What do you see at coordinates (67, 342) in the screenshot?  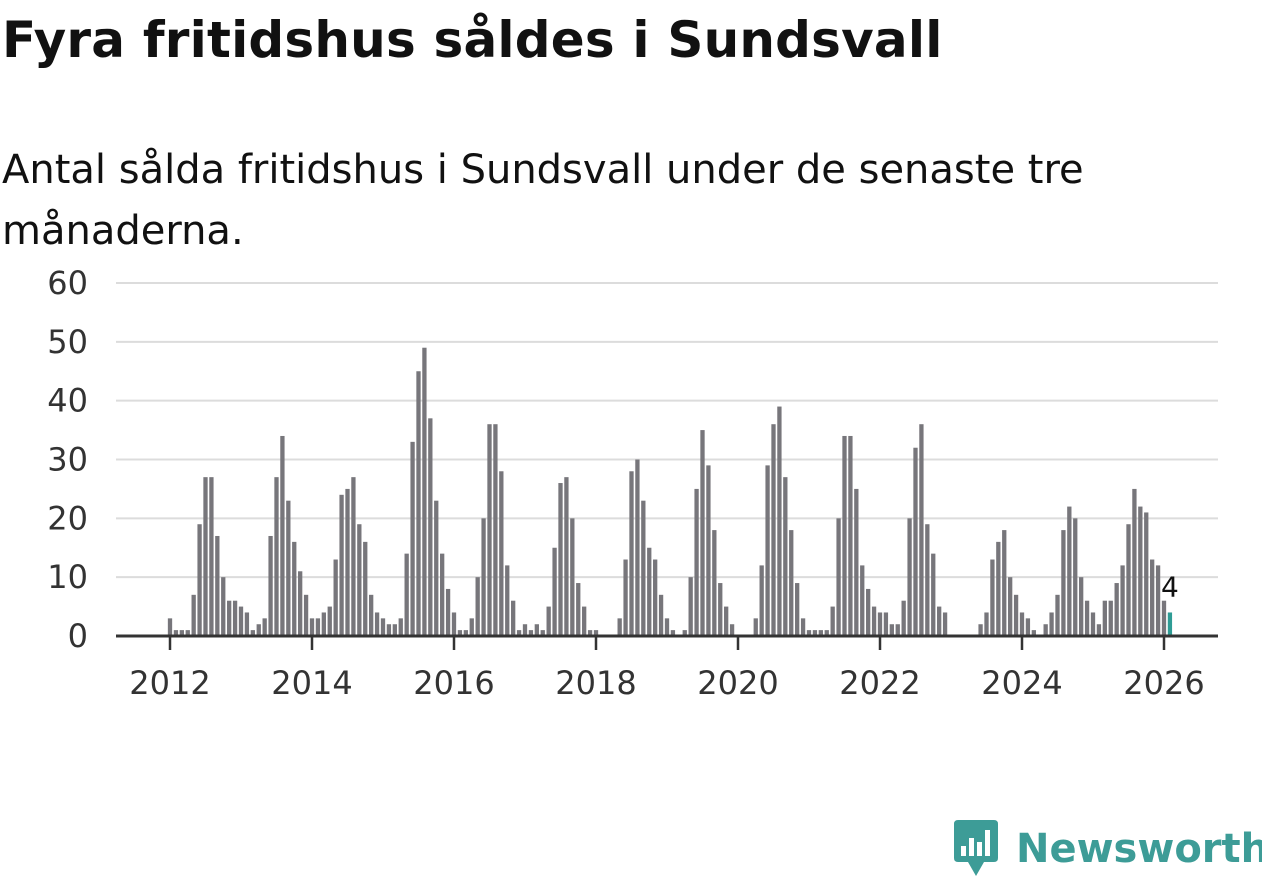 I see `y-tick-label: 50` at bounding box center [67, 342].